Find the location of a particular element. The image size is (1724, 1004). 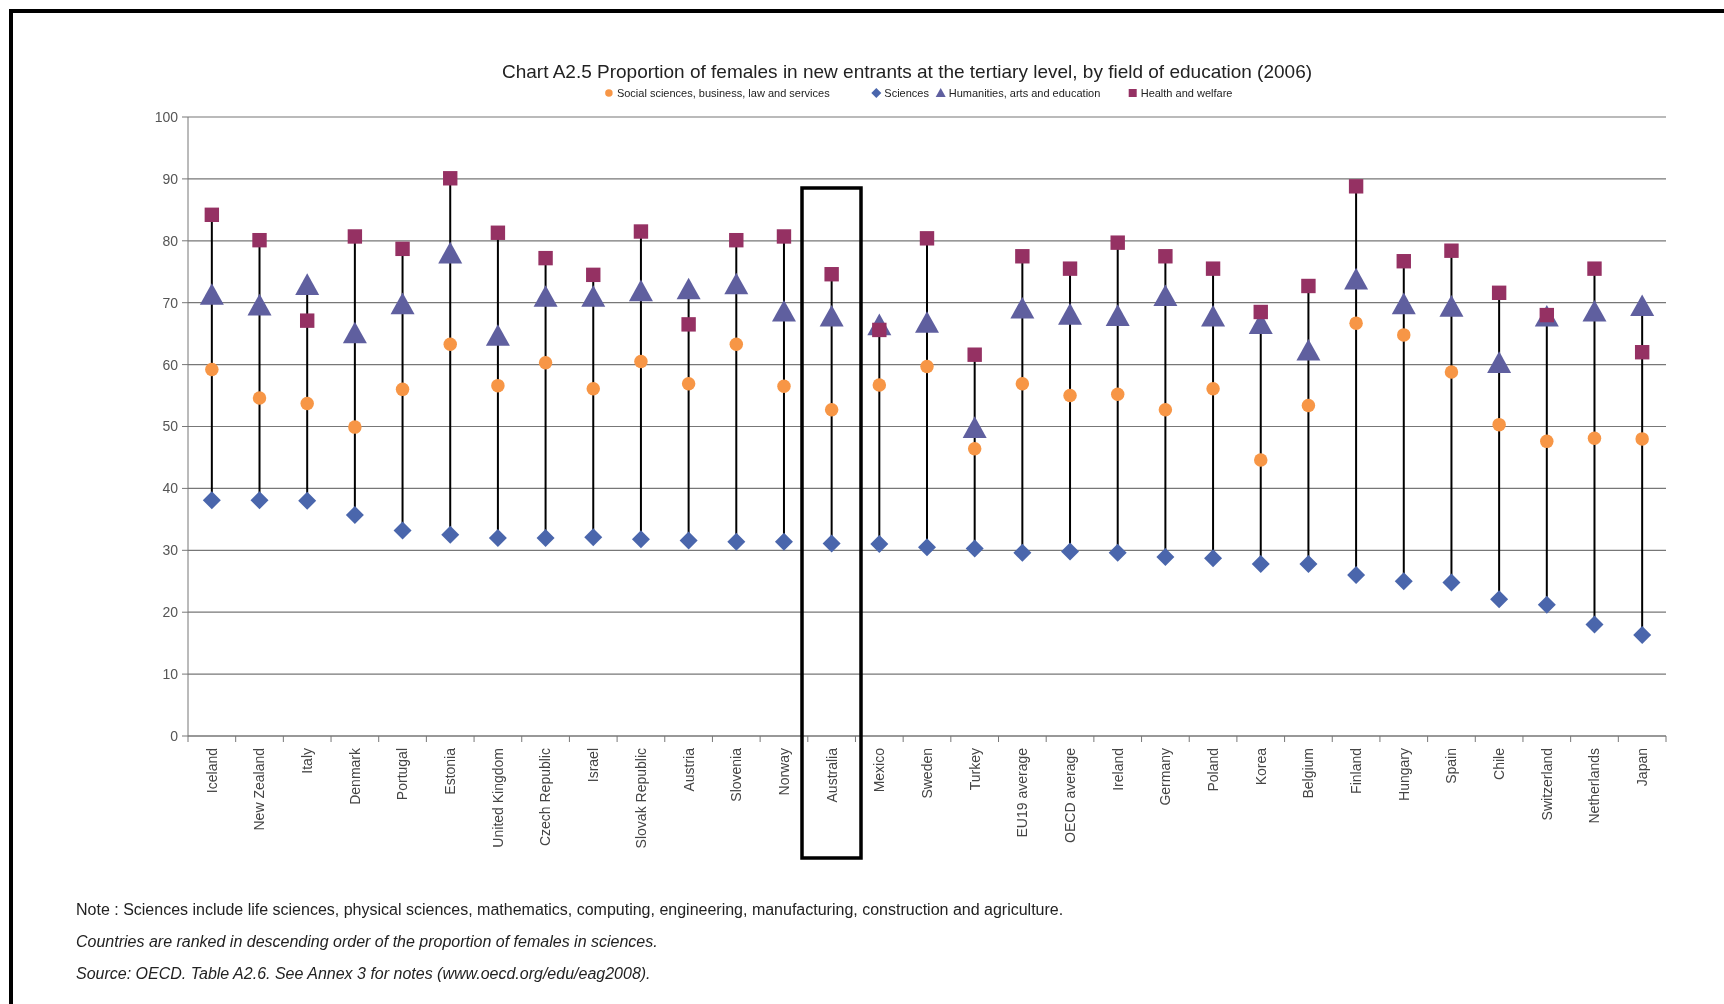

x-tick-label: Turkey is located at coordinates (974, 769).